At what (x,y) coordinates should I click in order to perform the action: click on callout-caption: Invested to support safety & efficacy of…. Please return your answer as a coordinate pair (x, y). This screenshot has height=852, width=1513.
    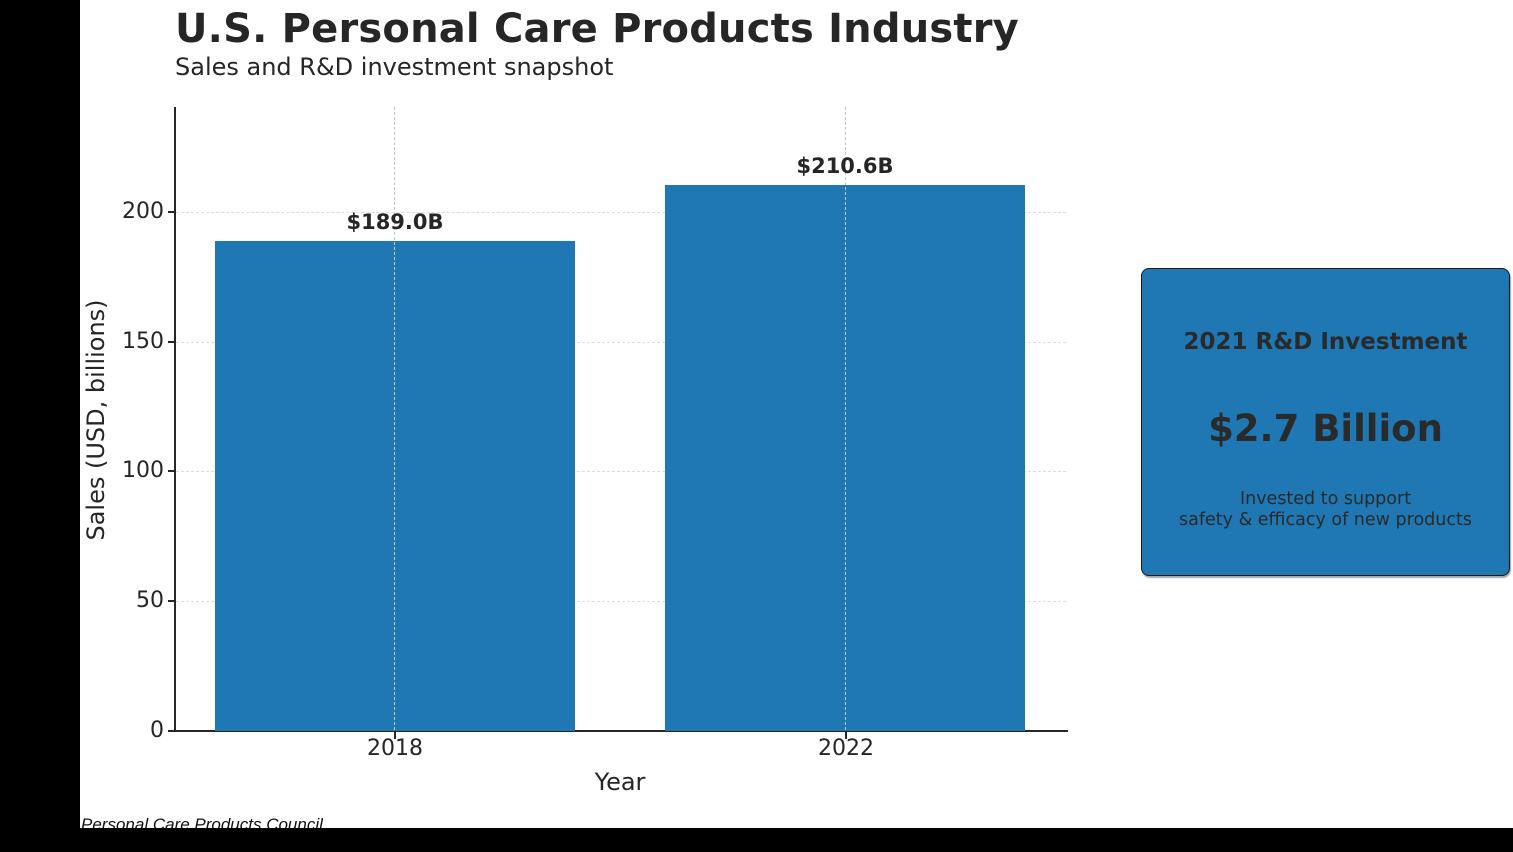
    Looking at the image, I should click on (1325, 510).